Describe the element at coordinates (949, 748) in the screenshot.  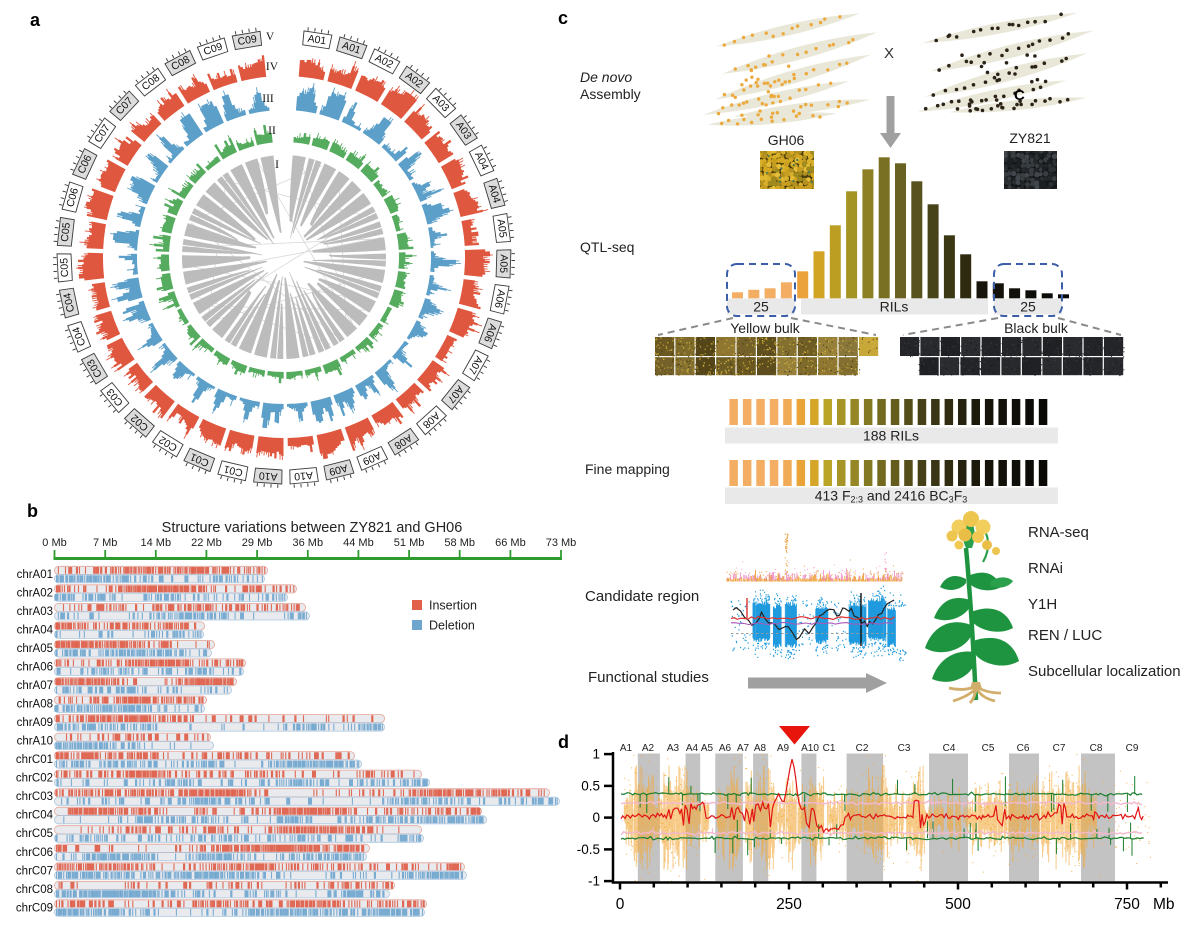
I see `svg-text: C4` at that location.